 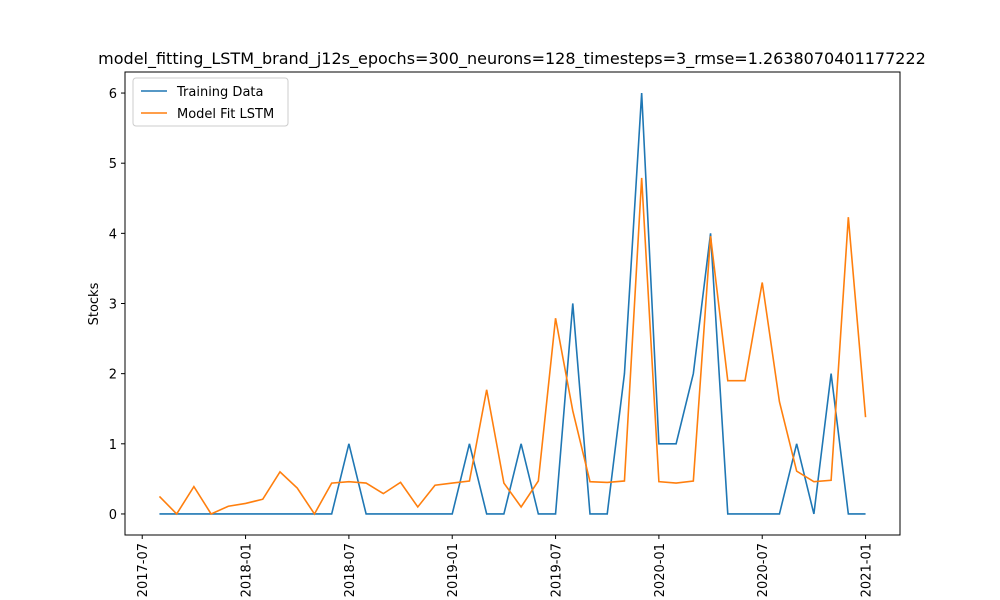 I want to click on x-tick-label: 2018-01, so click(x=247, y=570).